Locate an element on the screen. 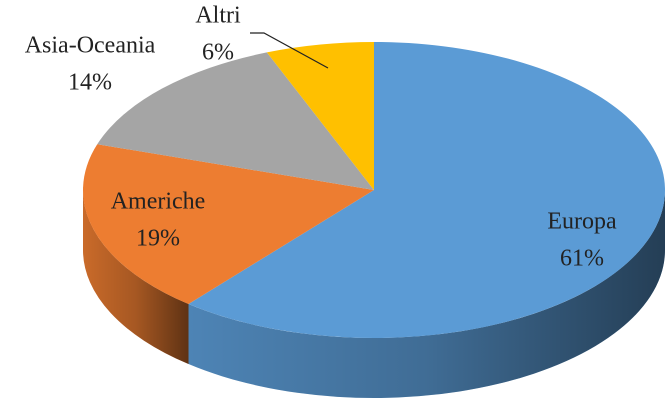  value-label: 19% is located at coordinates (158, 239).